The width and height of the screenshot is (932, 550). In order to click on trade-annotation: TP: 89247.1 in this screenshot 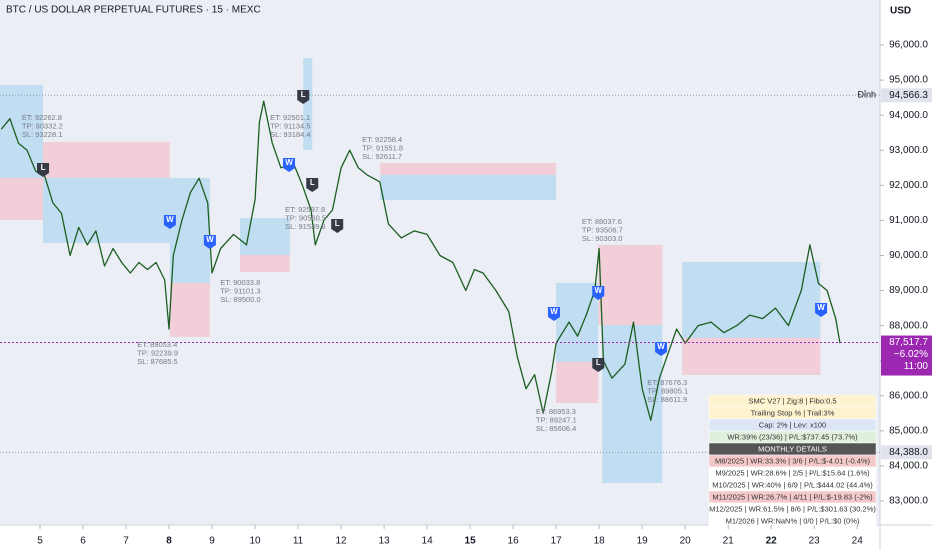, I will do `click(556, 419)`.